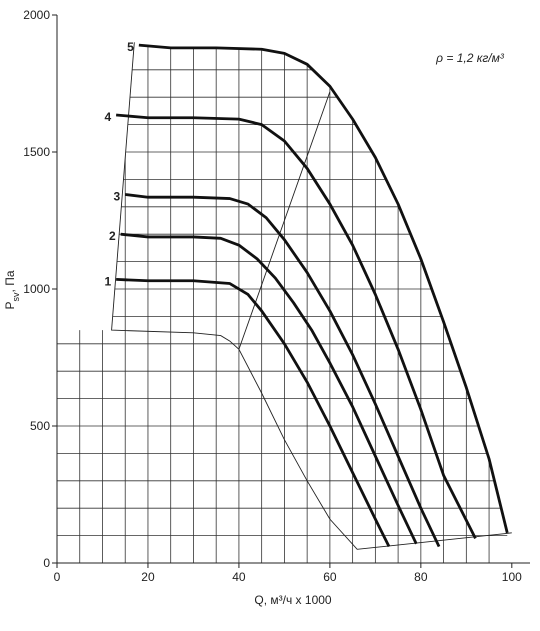 This screenshot has height=631, width=540. I want to click on x-tick-label: 40, so click(239, 577).